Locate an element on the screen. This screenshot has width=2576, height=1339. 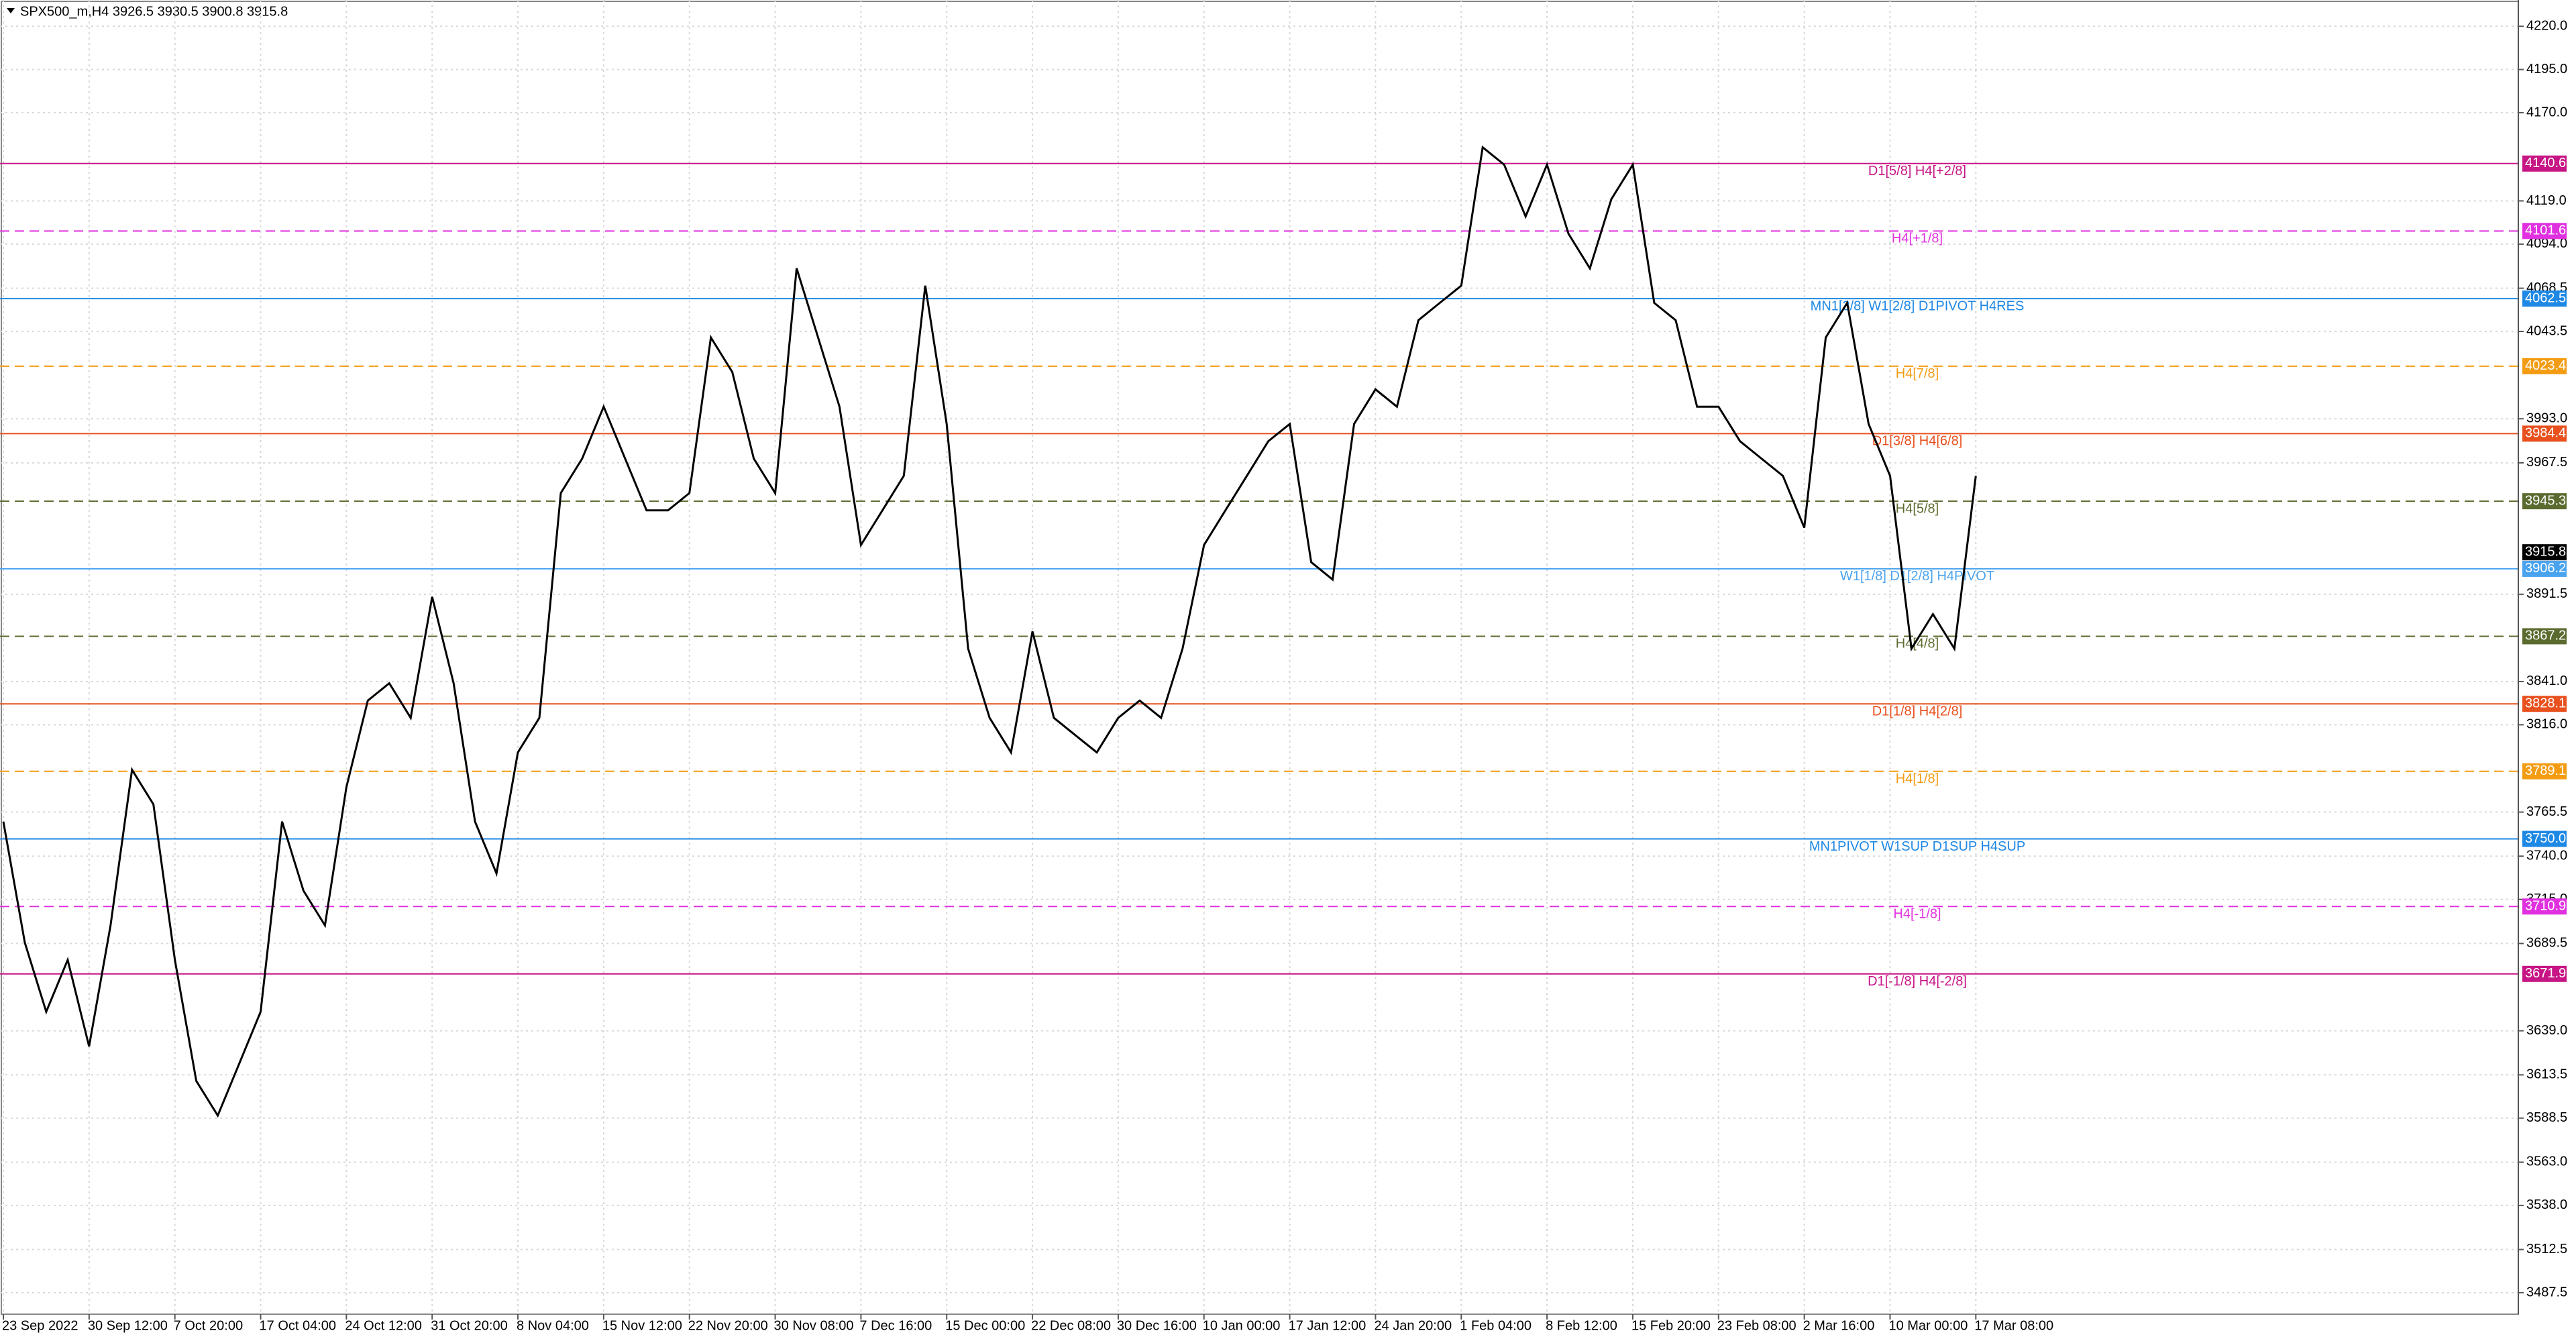
level-label: MN1[3/8] W1[2/8] D1PIVOT H4RES is located at coordinates (1918, 306).